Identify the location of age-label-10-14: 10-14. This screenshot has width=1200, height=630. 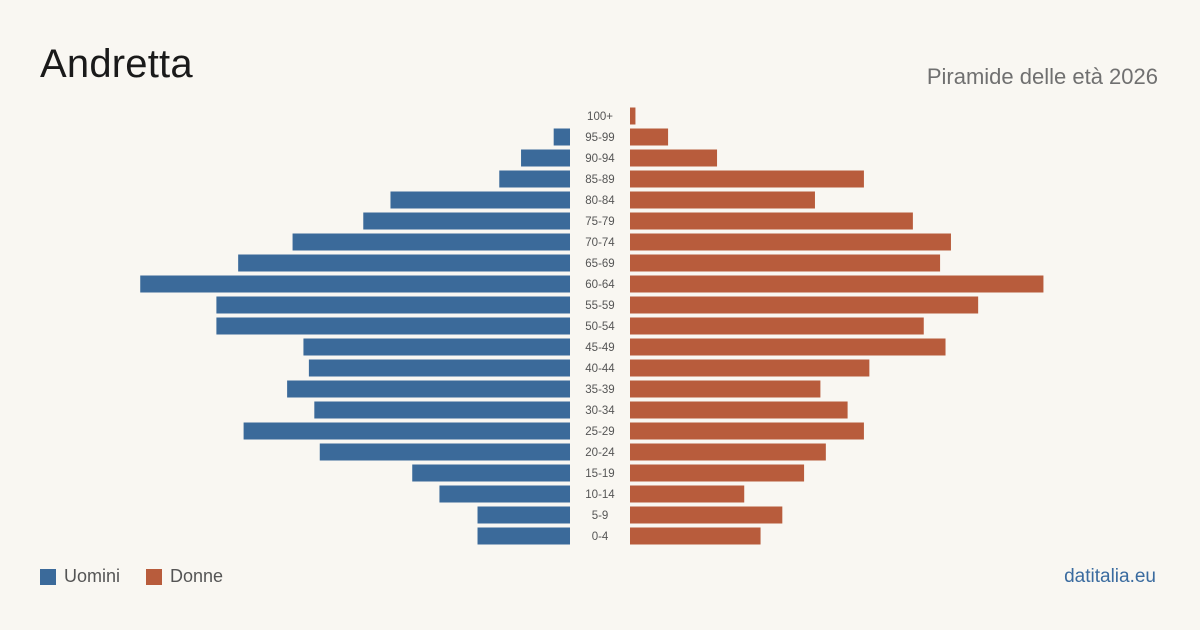
(600, 495).